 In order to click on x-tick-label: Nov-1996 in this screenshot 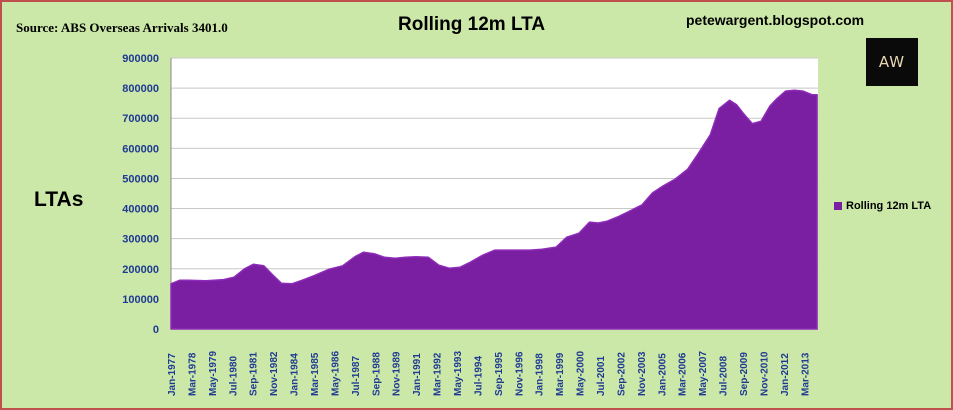, I will do `click(519, 373)`.